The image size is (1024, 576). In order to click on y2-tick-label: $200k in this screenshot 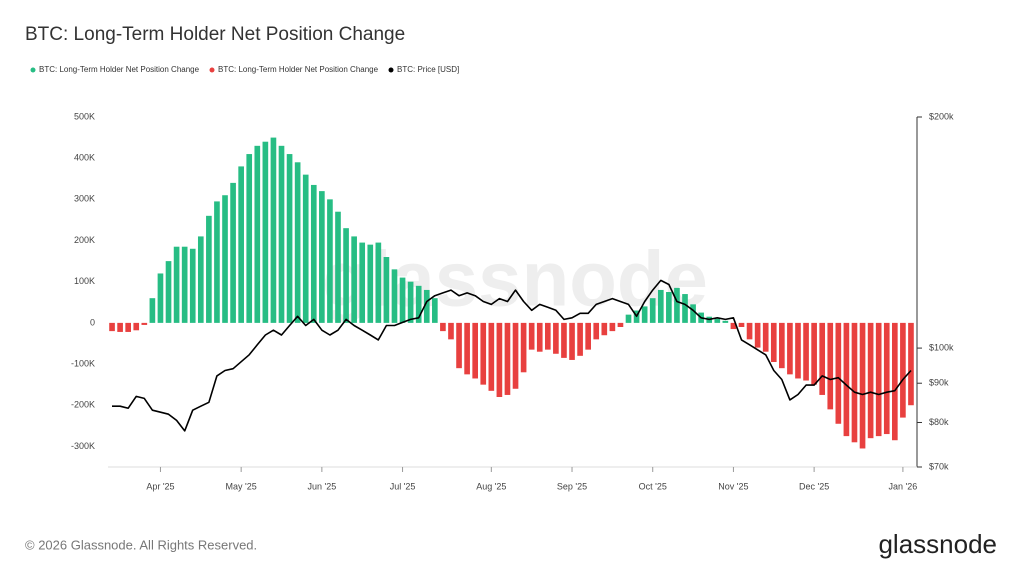, I will do `click(941, 116)`.